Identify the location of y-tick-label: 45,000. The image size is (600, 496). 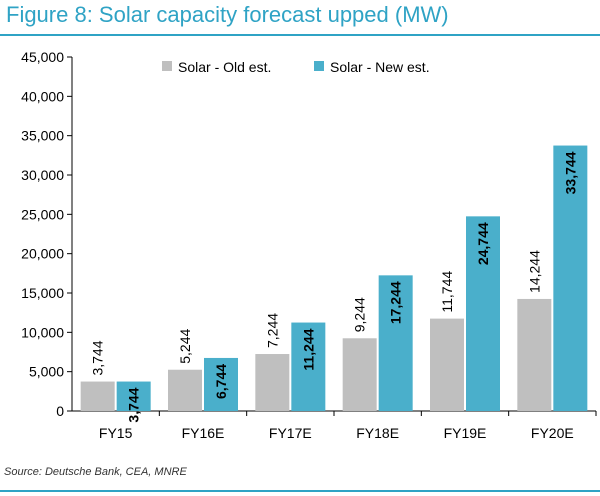
(42, 57).